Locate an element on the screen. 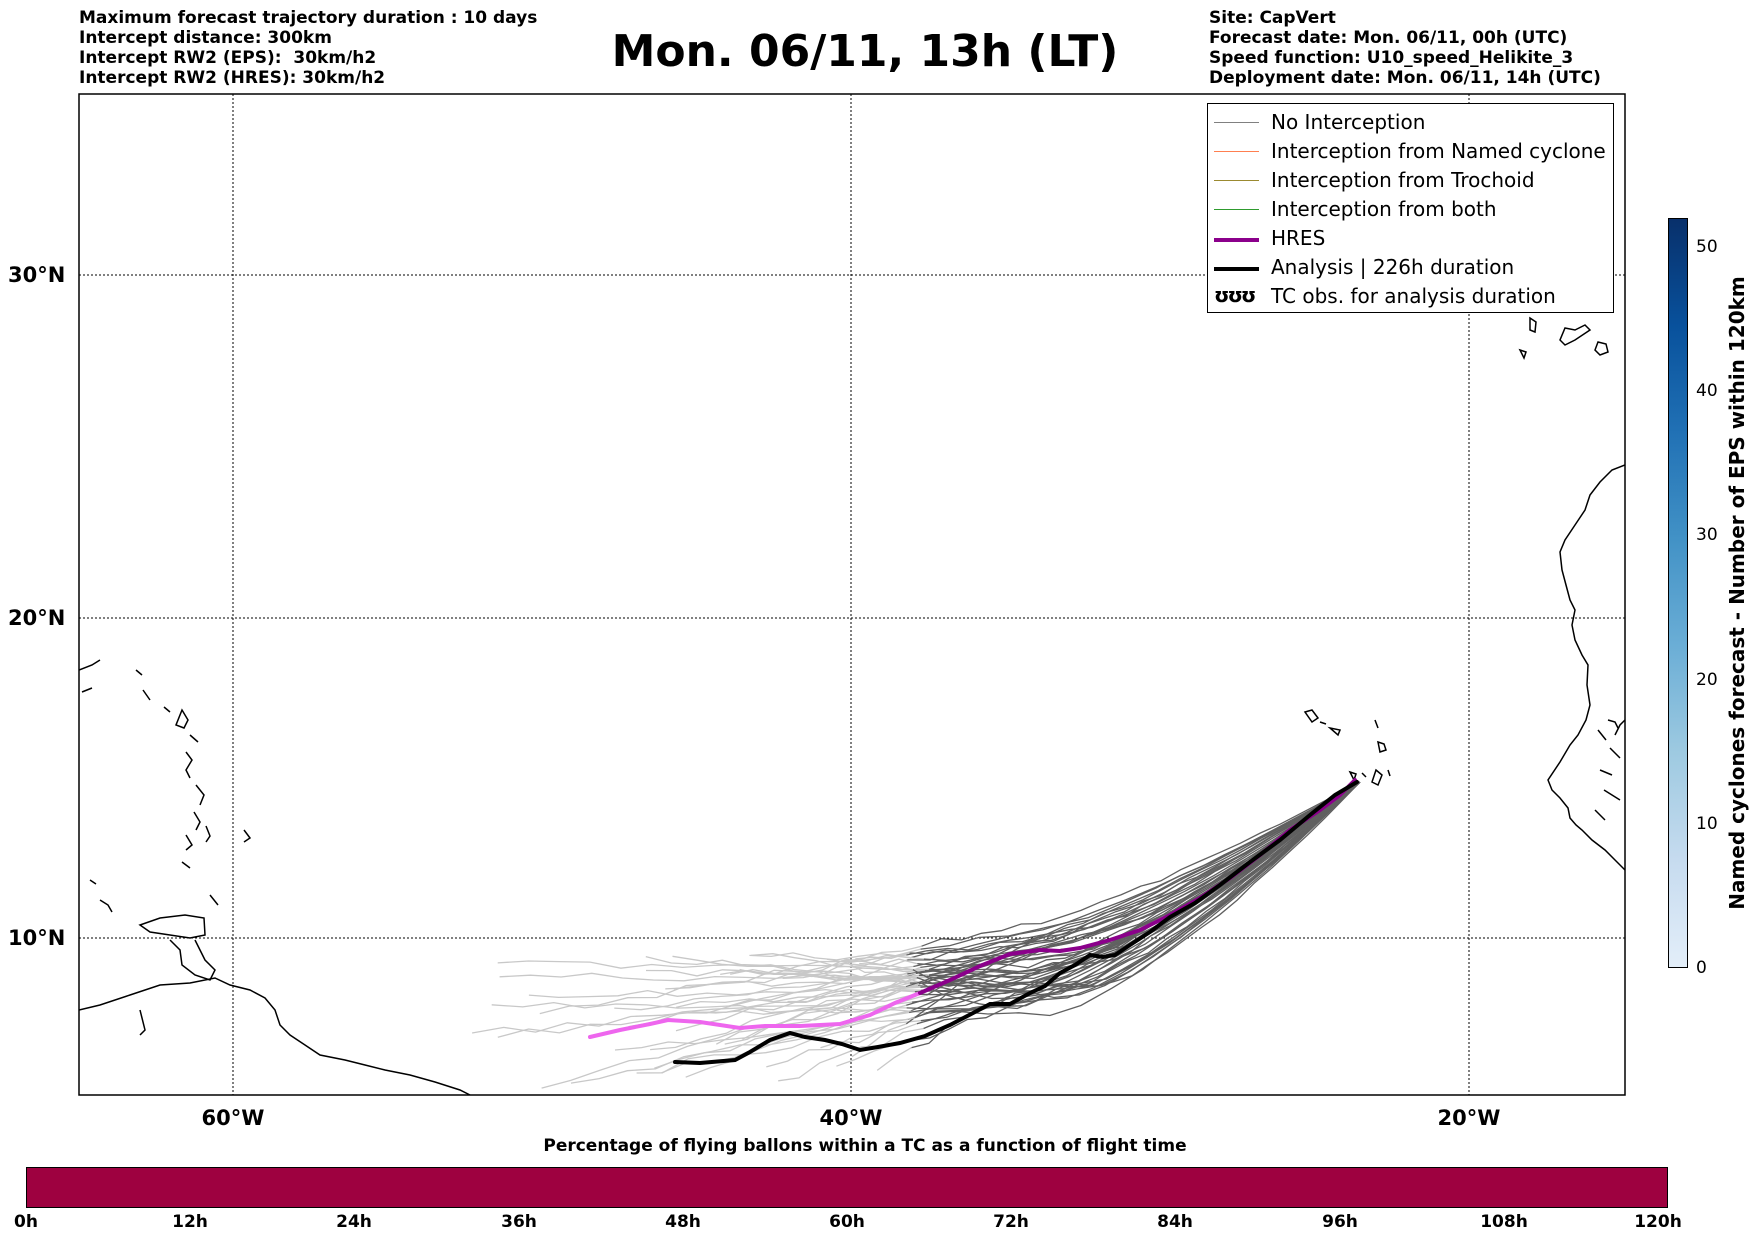  bottom-colorbar-tick: 120h is located at coordinates (1658, 1222).